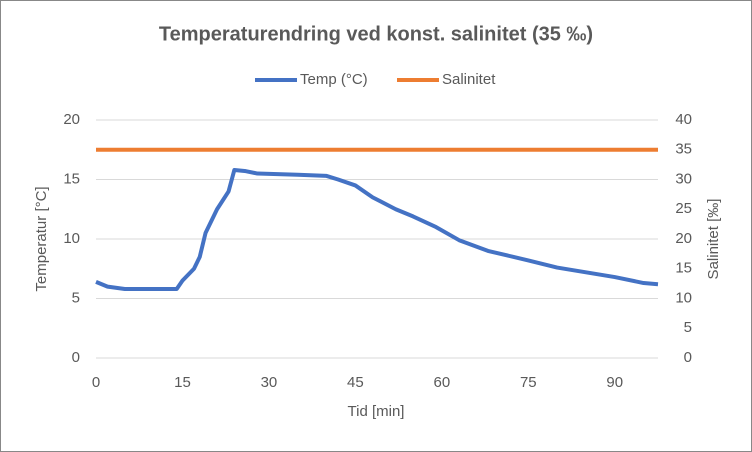 The image size is (752, 452). Describe the element at coordinates (713, 239) in the screenshot. I see `y2-axis-title: Salinitet [‰]` at that location.